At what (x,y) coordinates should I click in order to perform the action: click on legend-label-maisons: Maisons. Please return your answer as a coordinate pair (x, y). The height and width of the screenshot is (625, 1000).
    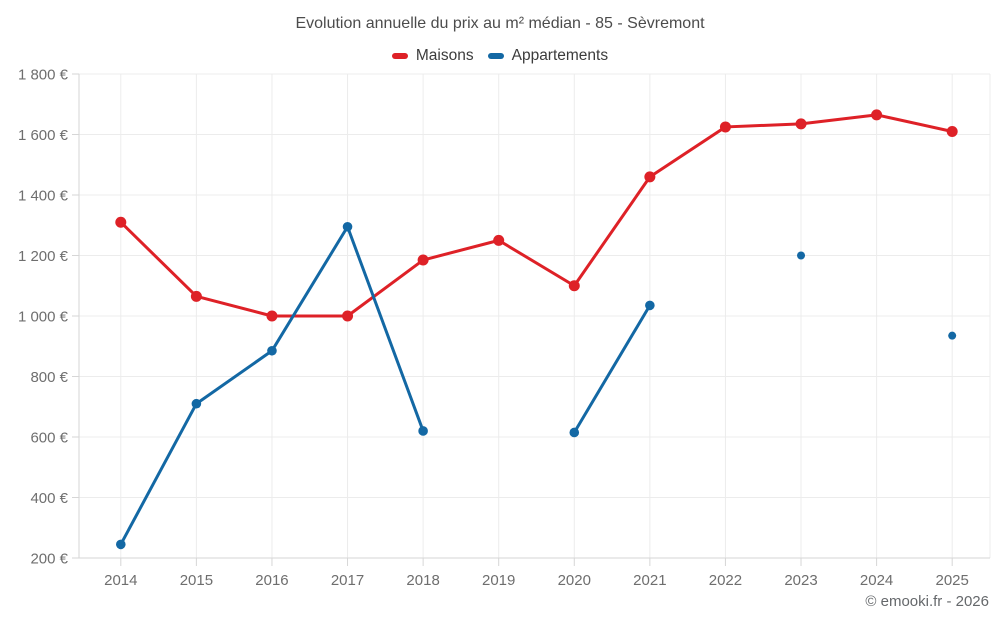
    Looking at the image, I should click on (444, 55).